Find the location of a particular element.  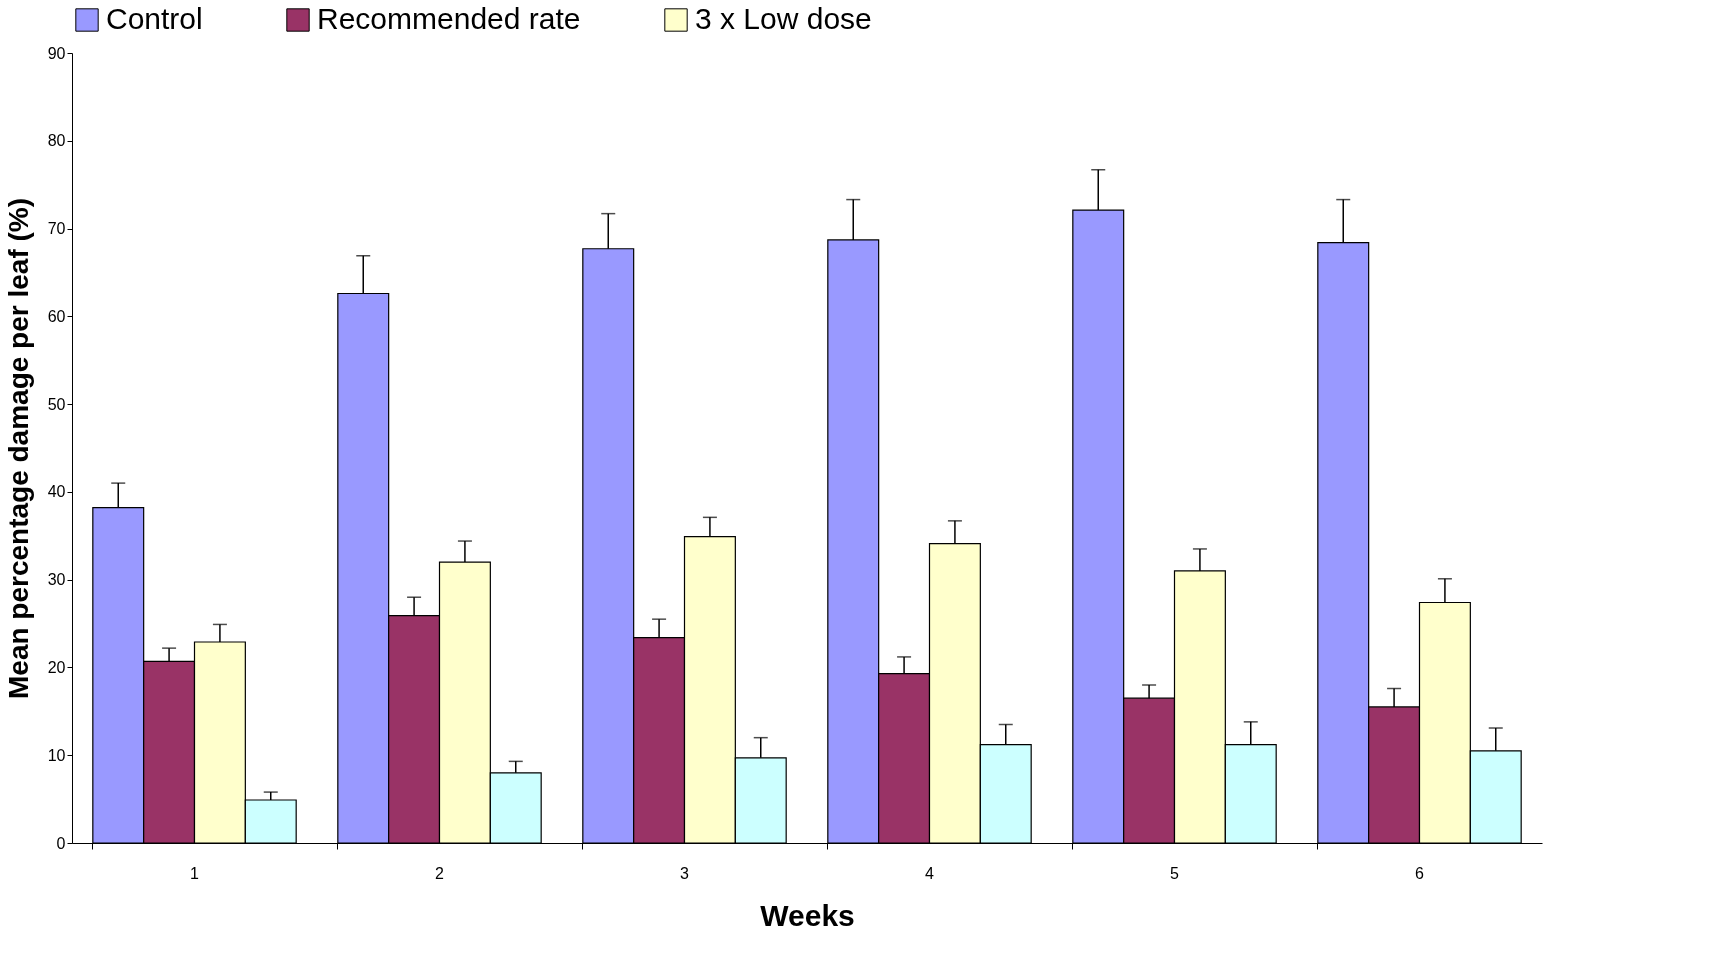

x-tick-label: 3 is located at coordinates (685, 873).